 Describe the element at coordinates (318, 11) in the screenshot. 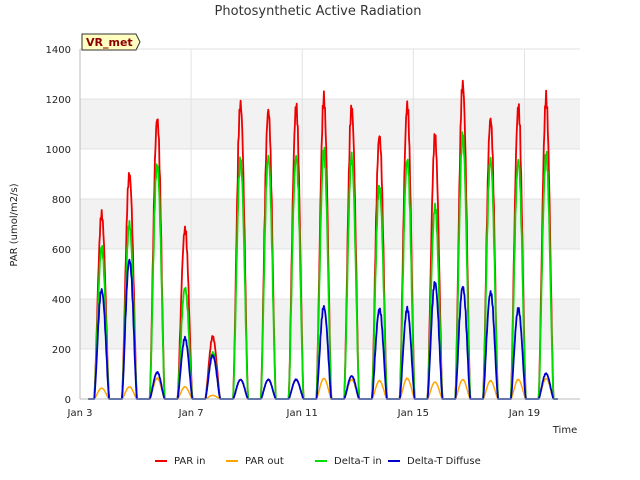

I see `chart-title: Photosynthetic Active Radiation` at that location.